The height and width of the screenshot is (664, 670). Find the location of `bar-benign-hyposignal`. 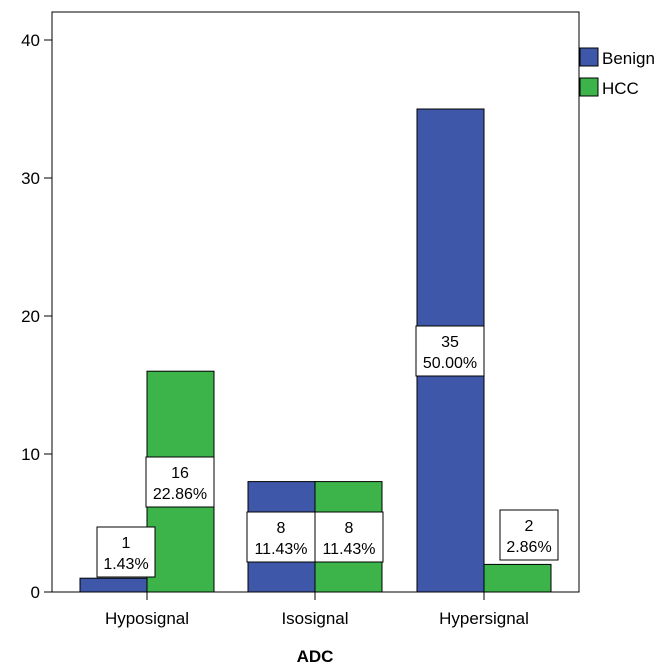

bar-benign-hyposignal is located at coordinates (113, 585).